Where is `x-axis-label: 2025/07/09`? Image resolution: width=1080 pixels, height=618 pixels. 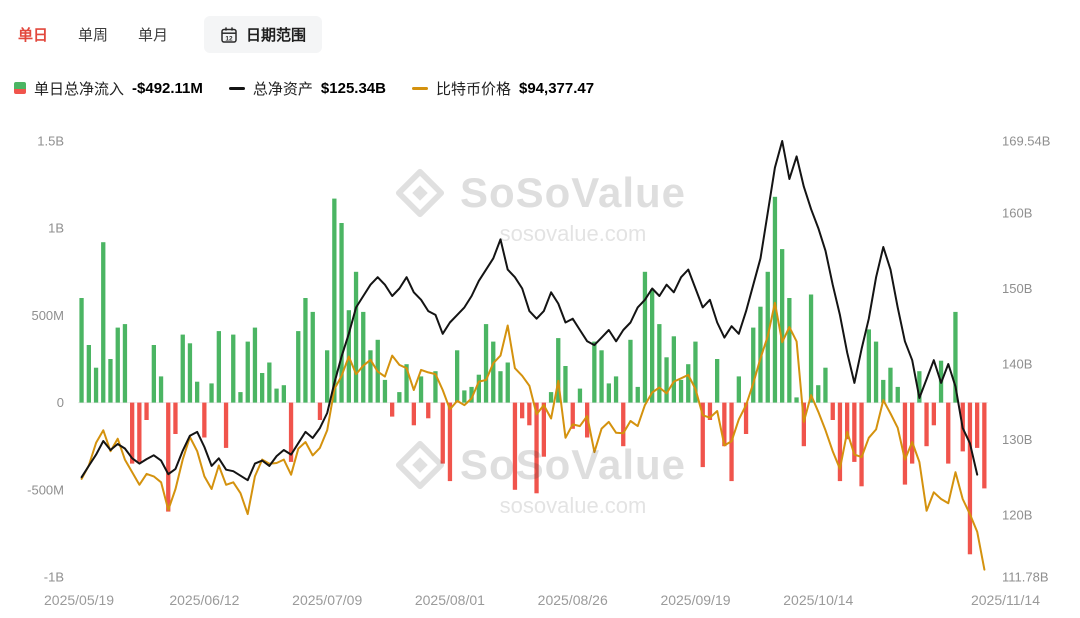 x-axis-label: 2025/07/09 is located at coordinates (327, 600).